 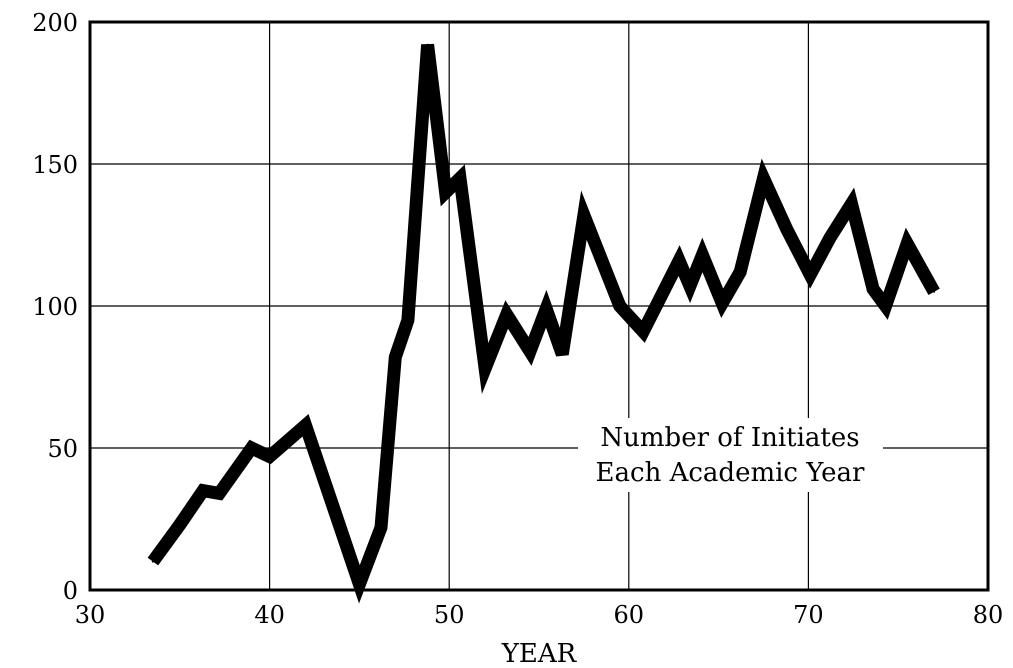 I want to click on y-tick-label: 100, so click(x=55, y=307).